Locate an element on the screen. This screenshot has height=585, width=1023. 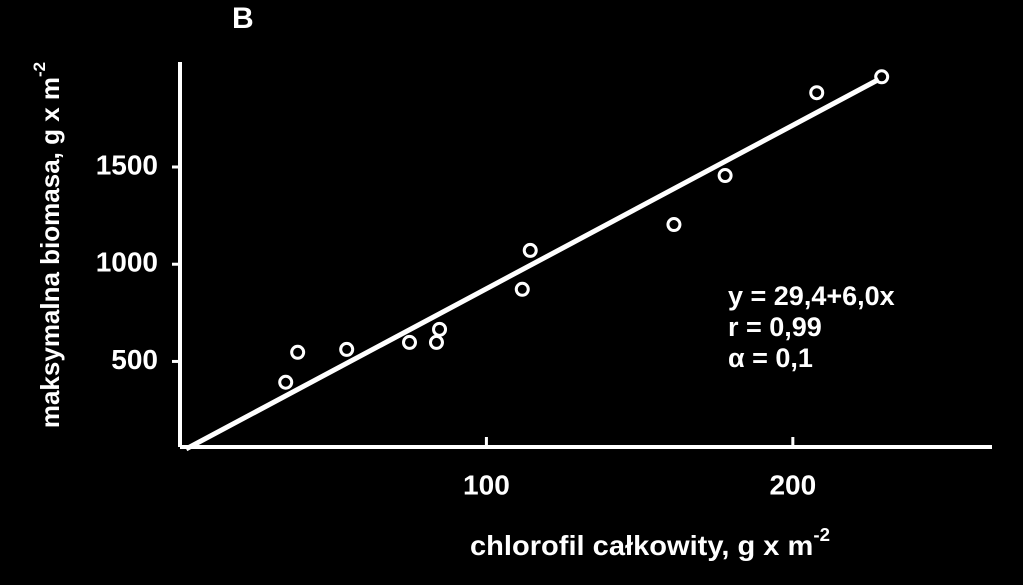
x-axis-title: chlorofil całkowity, g x m -2 is located at coordinates (650, 543).